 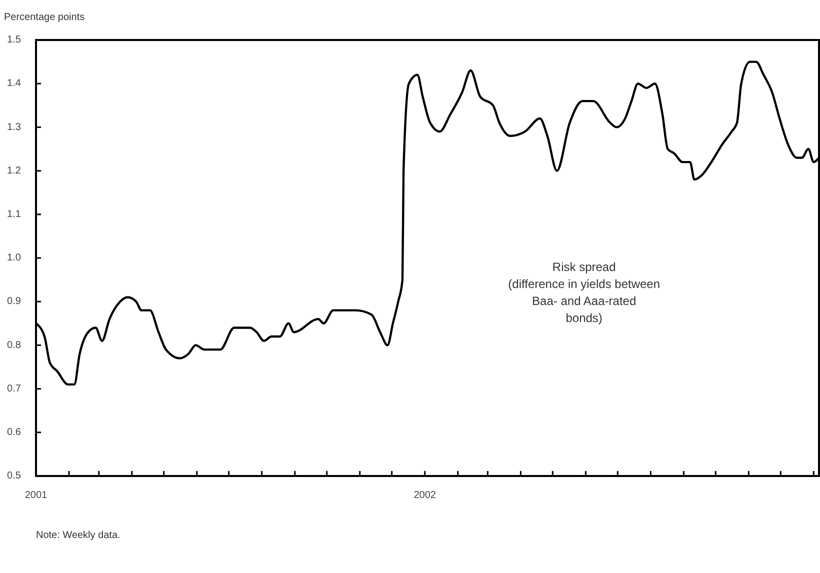 What do you see at coordinates (14, 170) in the screenshot?
I see `y-tick-label: 1.2` at bounding box center [14, 170].